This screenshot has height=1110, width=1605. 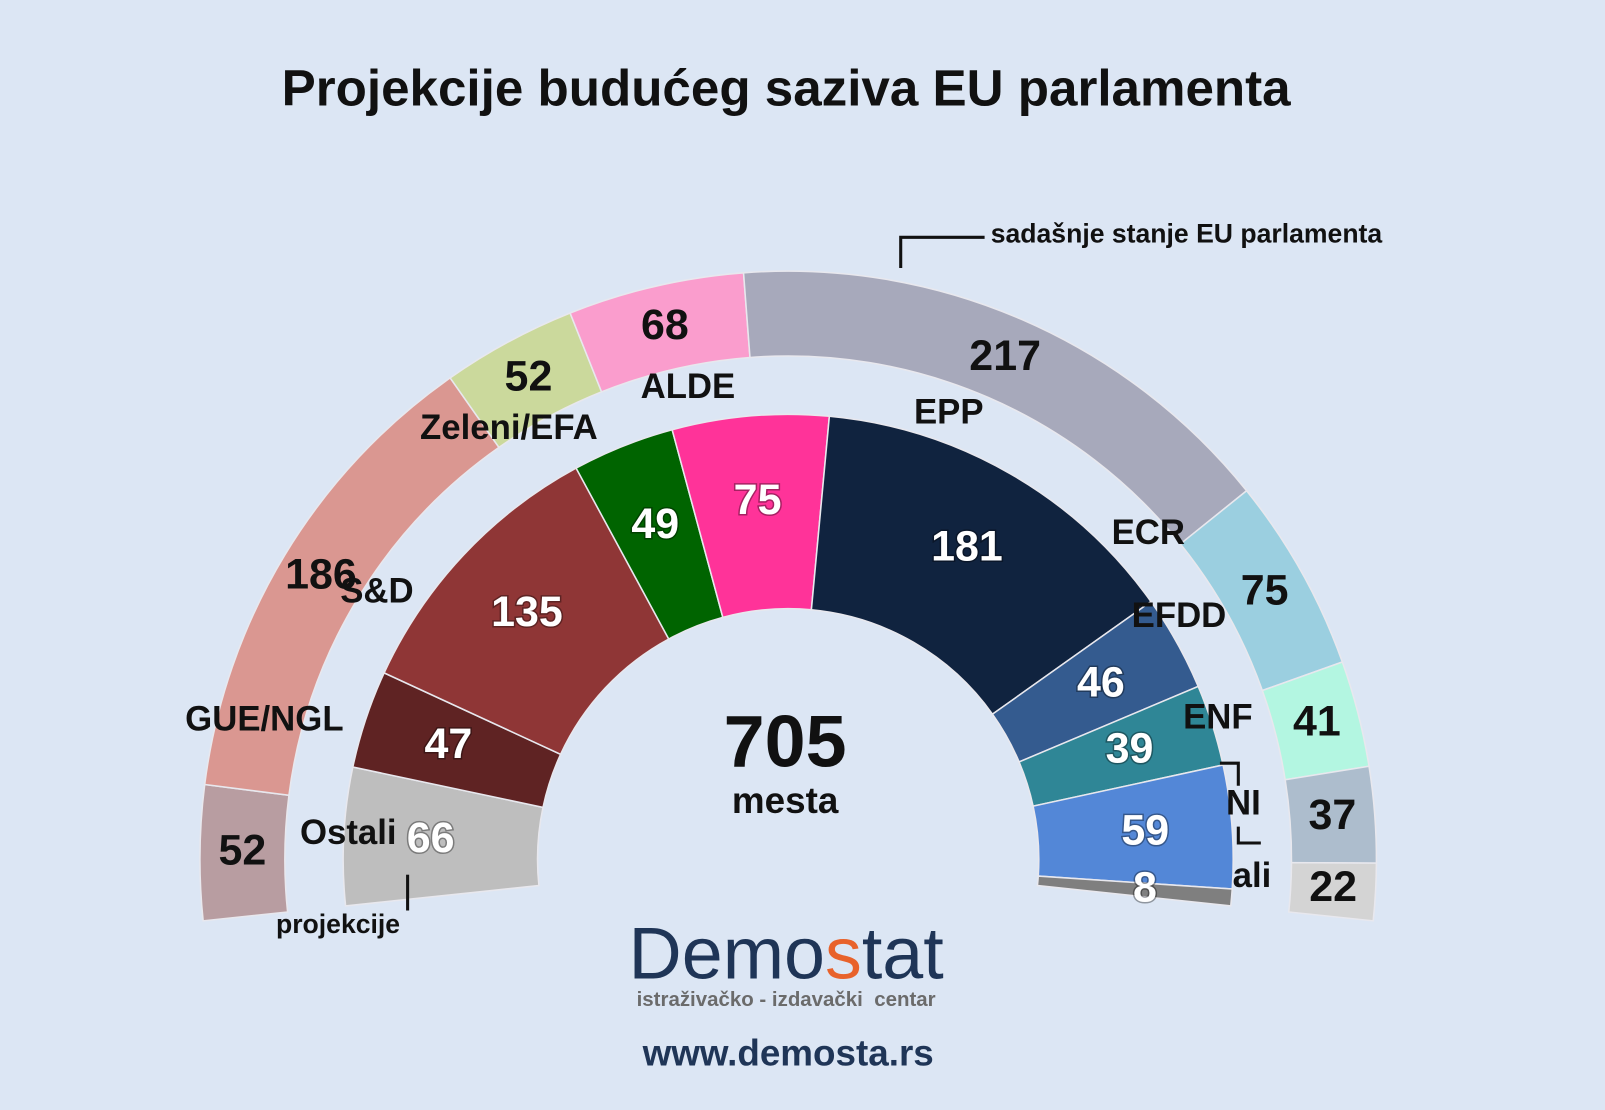 What do you see at coordinates (1145, 830) in the screenshot?
I see `value-label: 59` at bounding box center [1145, 830].